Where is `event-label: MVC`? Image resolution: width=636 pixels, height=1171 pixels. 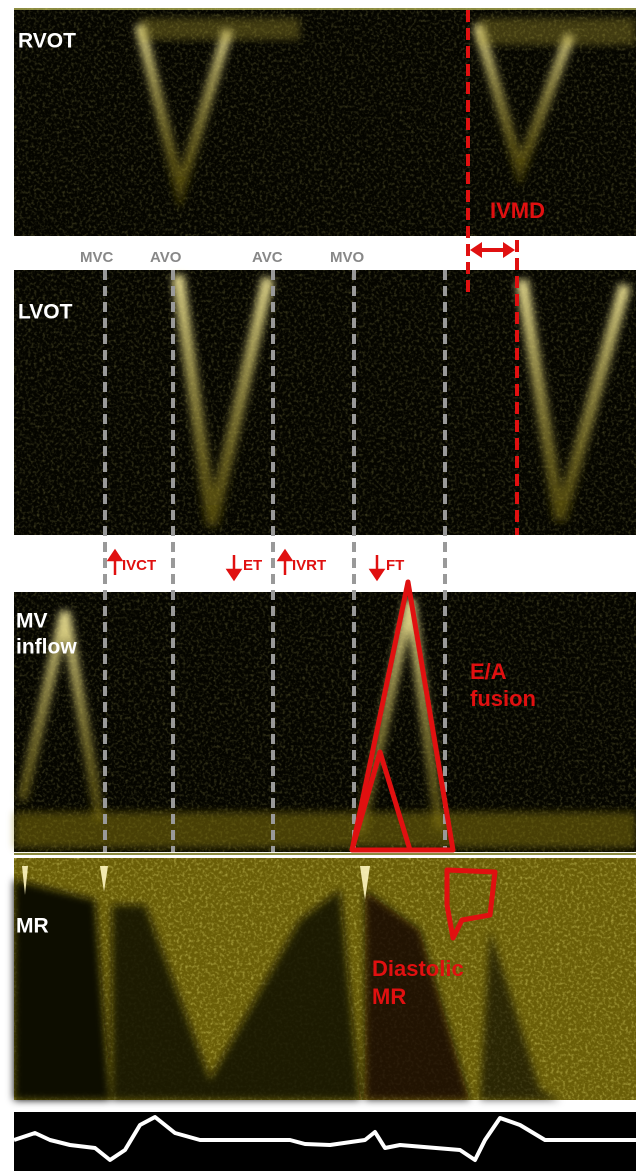
event-label: MVC is located at coordinates (97, 257).